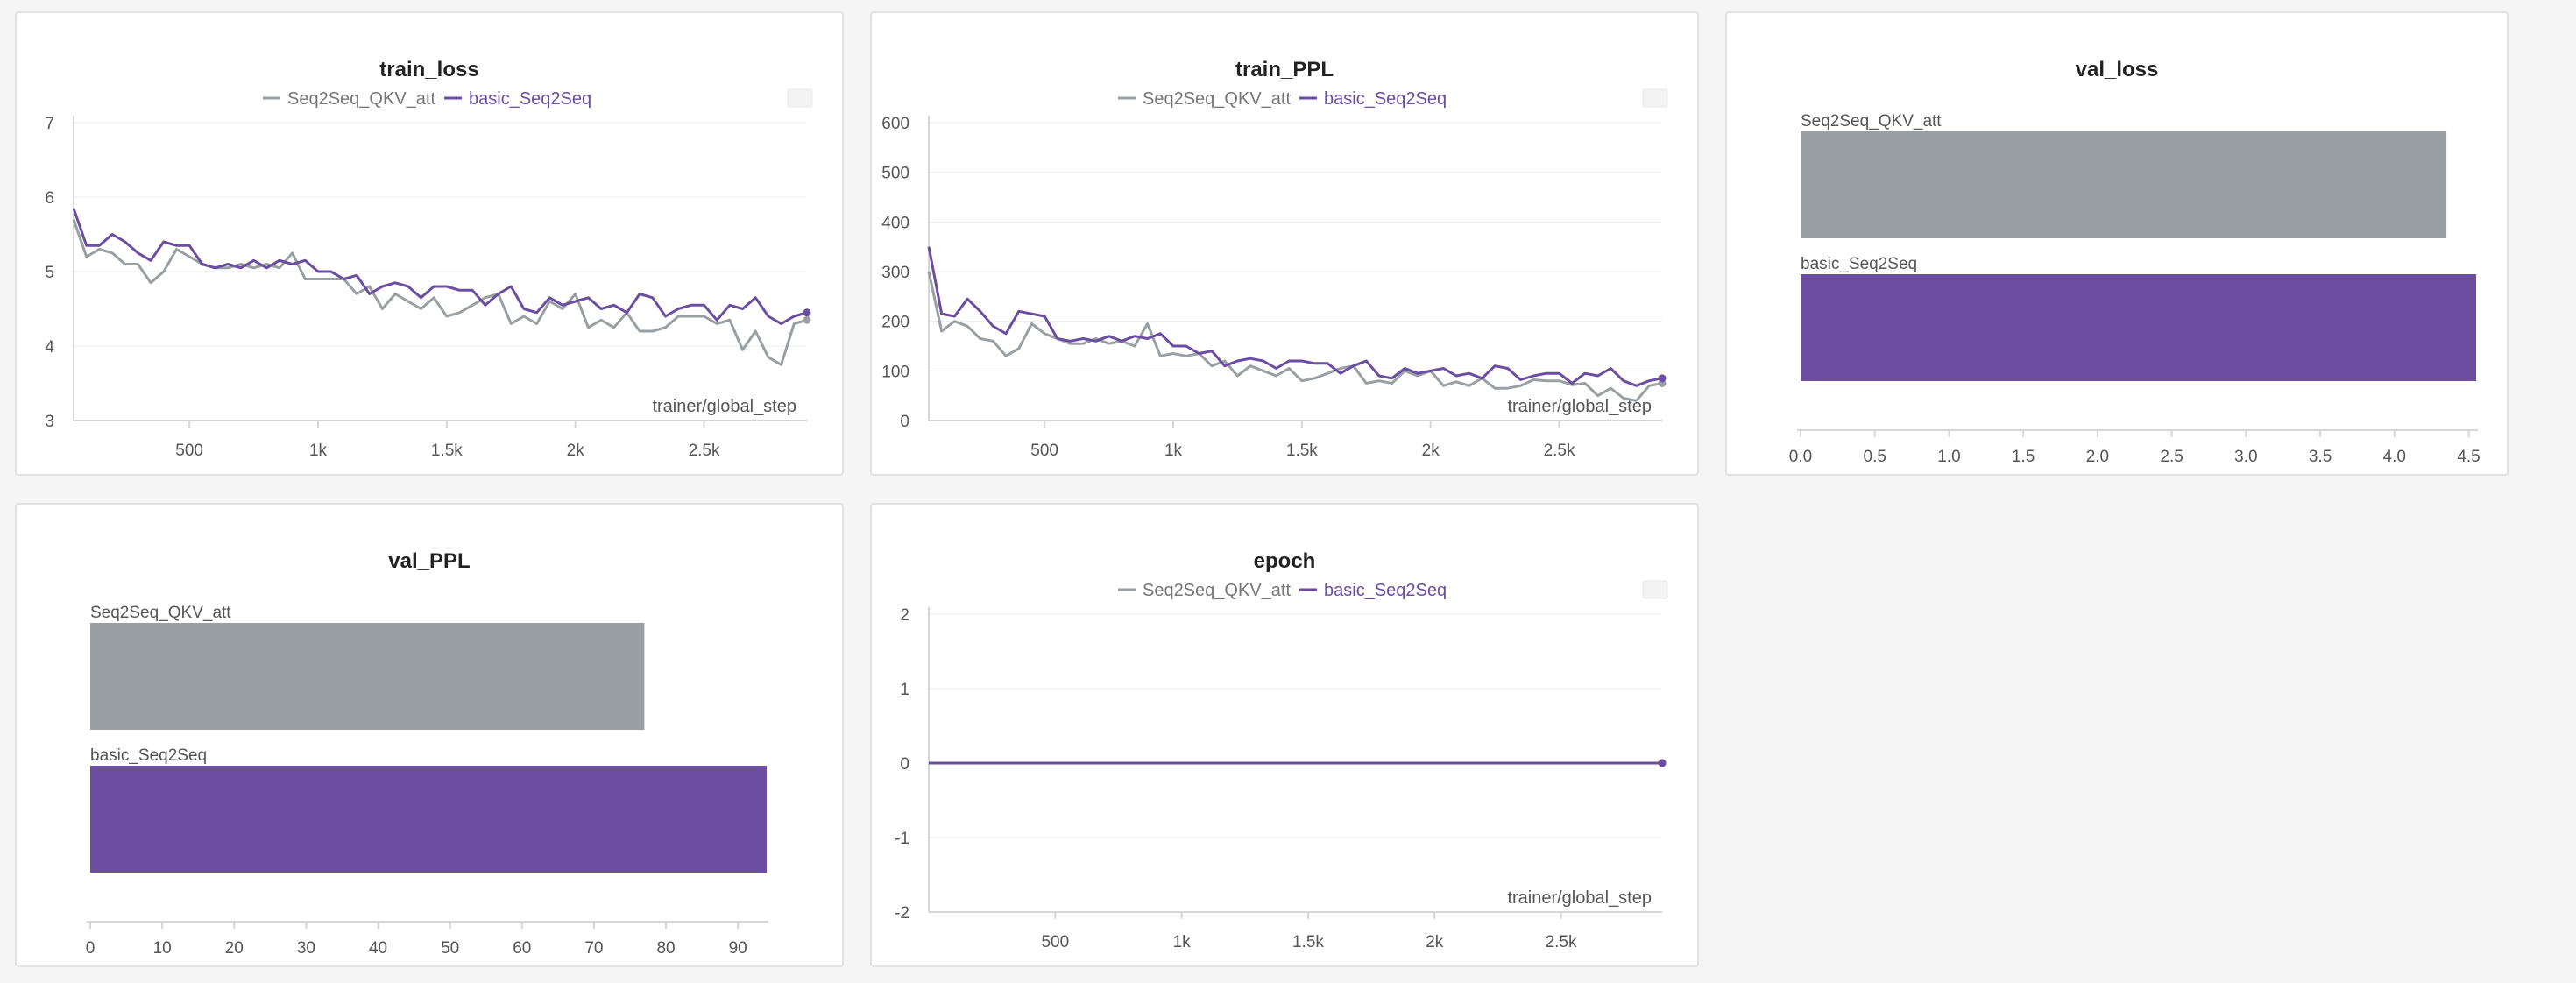  Describe the element at coordinates (2117, 69) in the screenshot. I see `chart-title: val_loss` at that location.